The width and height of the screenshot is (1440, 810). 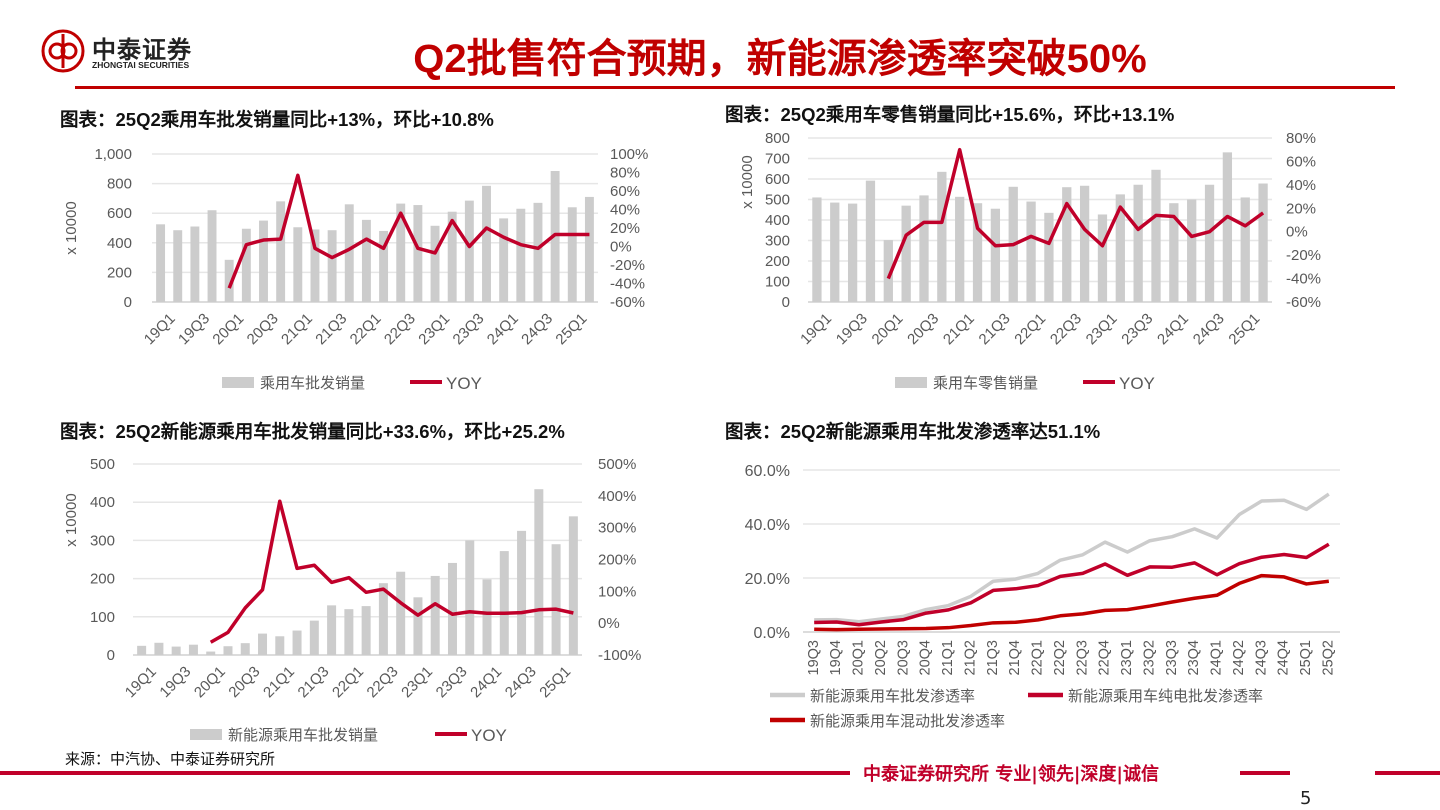 What do you see at coordinates (767, 471) in the screenshot?
I see `y-tick-label: 60.0%` at bounding box center [767, 471].